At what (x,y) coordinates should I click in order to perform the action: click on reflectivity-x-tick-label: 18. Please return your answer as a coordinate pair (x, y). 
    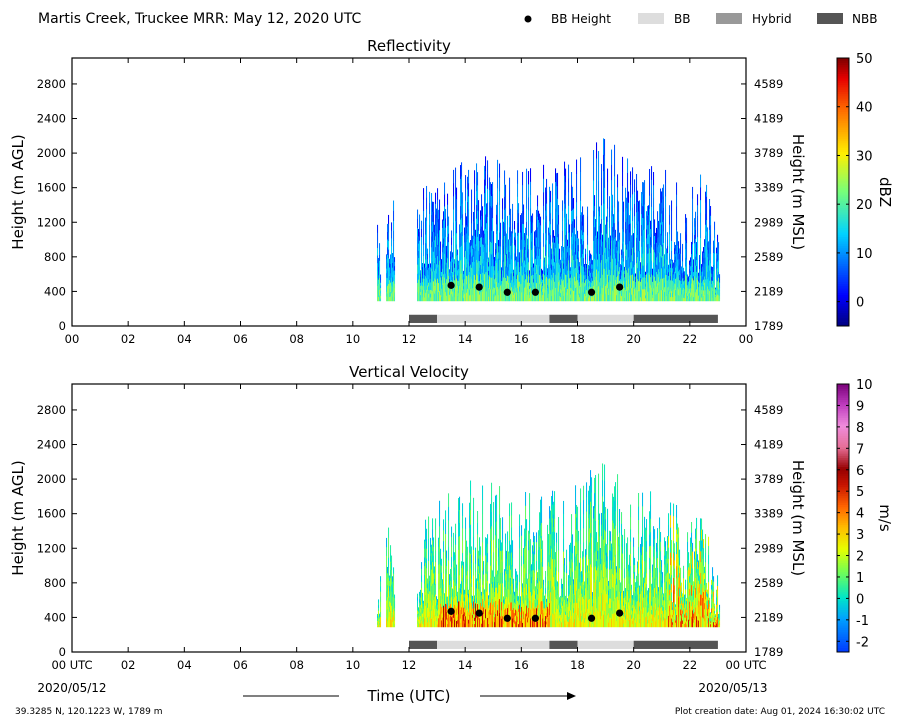
    Looking at the image, I should click on (577, 339).